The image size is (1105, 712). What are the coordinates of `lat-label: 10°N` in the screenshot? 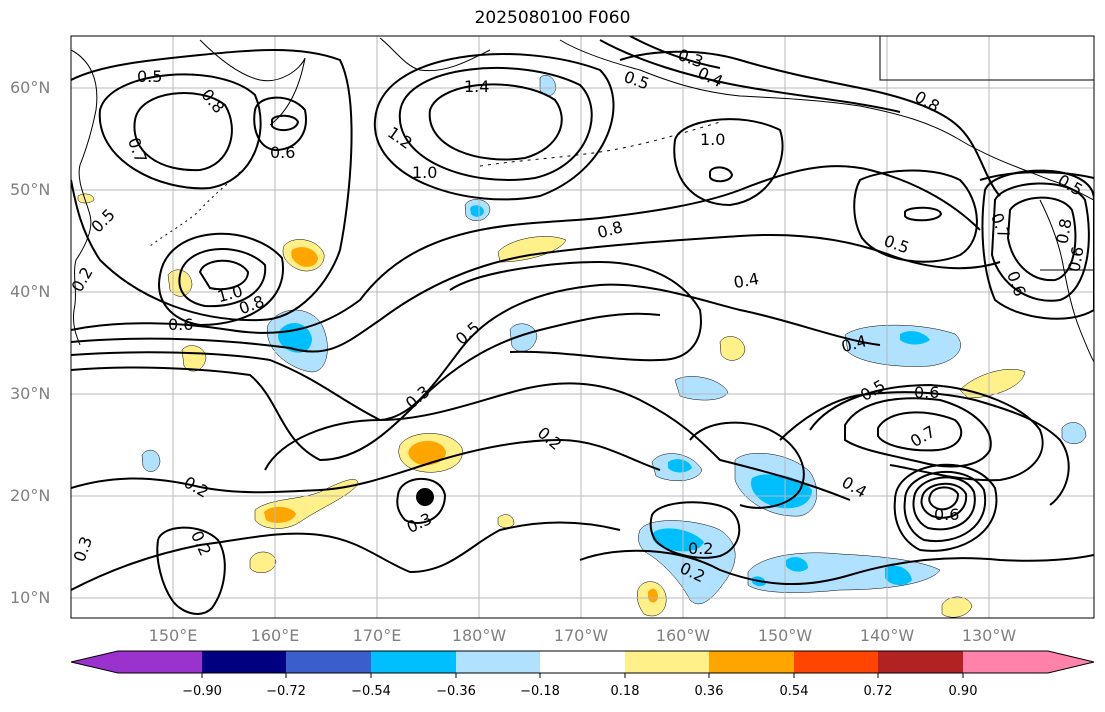 It's located at (30, 597).